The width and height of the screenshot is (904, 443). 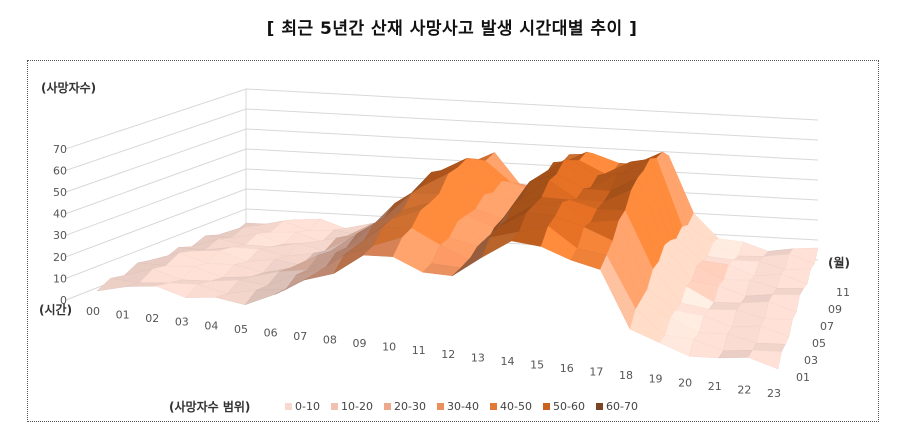 What do you see at coordinates (182, 322) in the screenshot?
I see `x-tick-label: 03` at bounding box center [182, 322].